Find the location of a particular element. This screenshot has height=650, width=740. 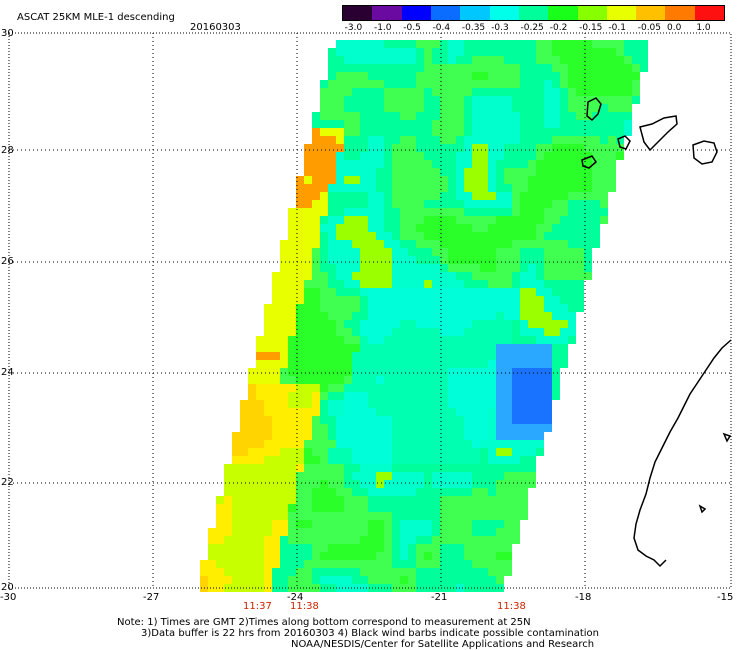

y-tick-20: 20 is located at coordinates (7, 587).